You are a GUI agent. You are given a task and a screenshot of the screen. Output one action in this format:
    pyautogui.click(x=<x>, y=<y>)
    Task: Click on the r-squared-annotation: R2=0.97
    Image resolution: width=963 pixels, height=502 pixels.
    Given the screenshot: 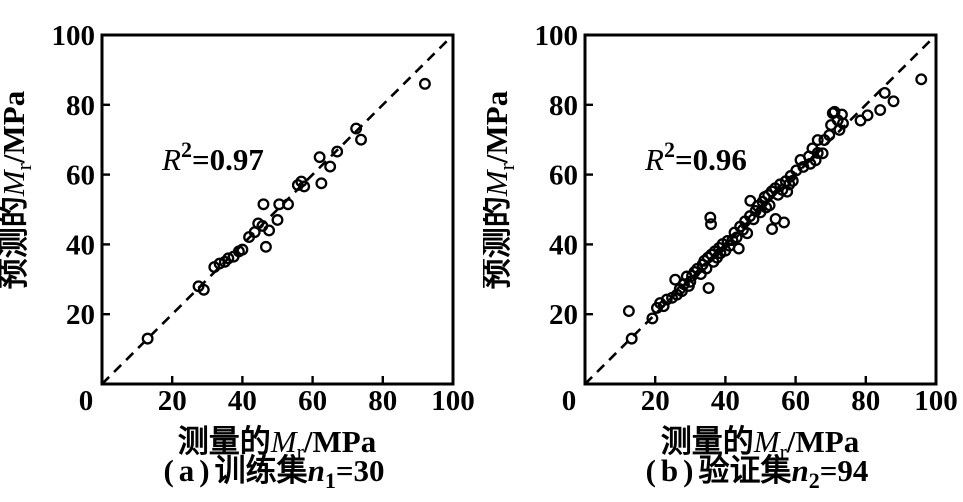 What is the action you would take?
    pyautogui.click(x=212, y=157)
    